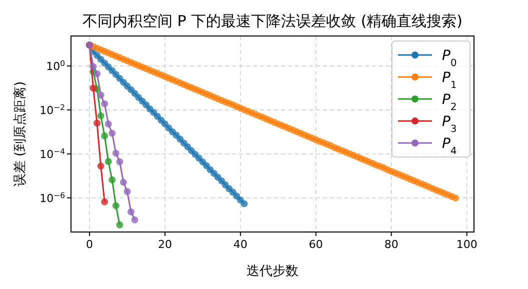 The height and width of the screenshot is (289, 528). What do you see at coordinates (272, 21) in the screenshot?
I see `chart-title: 不同内积空间 P 下的最速下降法误差收敛 (精确直线搜索)` at bounding box center [272, 21].